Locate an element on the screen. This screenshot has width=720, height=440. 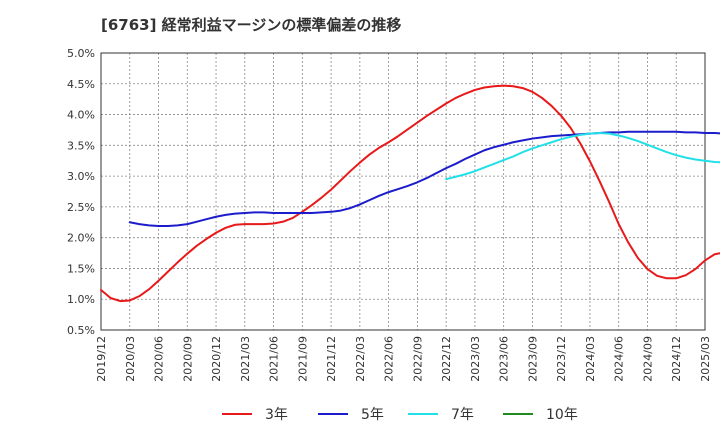
x-tick-label: 2023/06 is located at coordinates (504, 359).